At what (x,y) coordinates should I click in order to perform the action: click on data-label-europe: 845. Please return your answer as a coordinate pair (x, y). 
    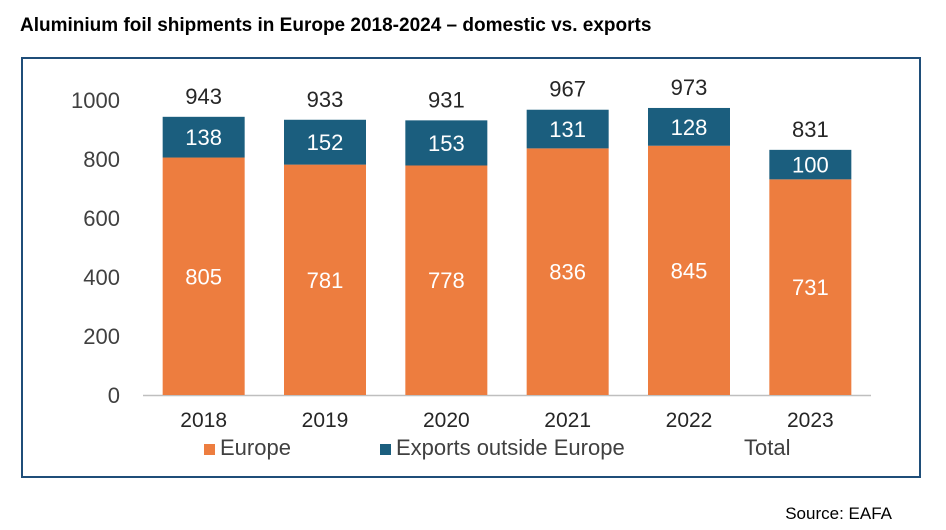
    Looking at the image, I should click on (689, 270).